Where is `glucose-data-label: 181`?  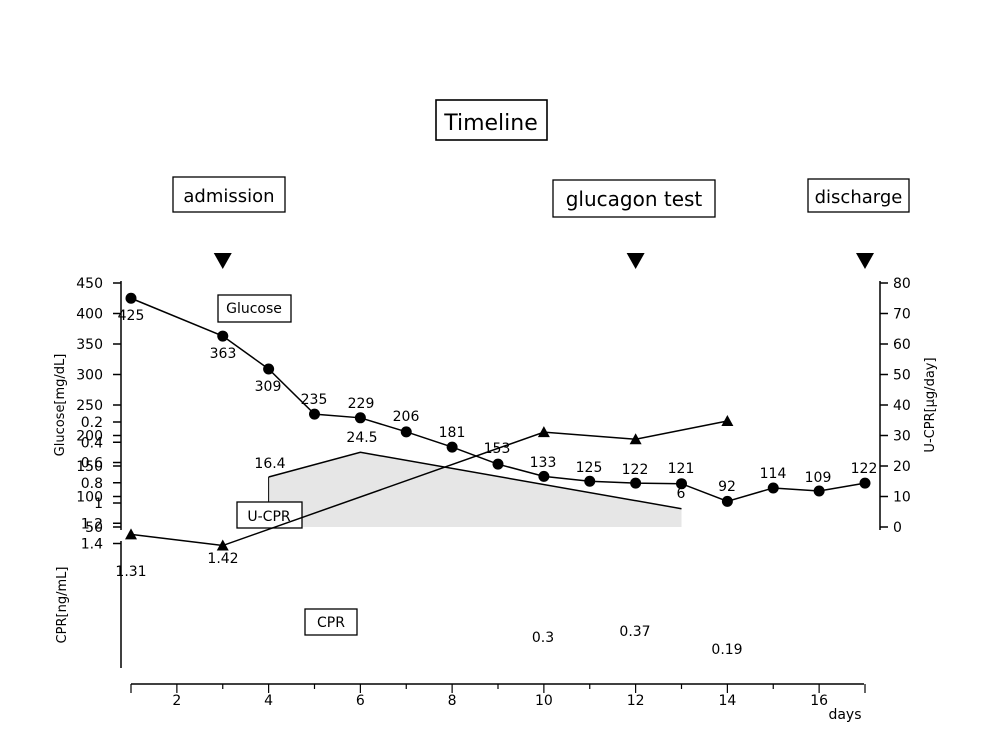 glucose-data-label: 181 is located at coordinates (452, 433).